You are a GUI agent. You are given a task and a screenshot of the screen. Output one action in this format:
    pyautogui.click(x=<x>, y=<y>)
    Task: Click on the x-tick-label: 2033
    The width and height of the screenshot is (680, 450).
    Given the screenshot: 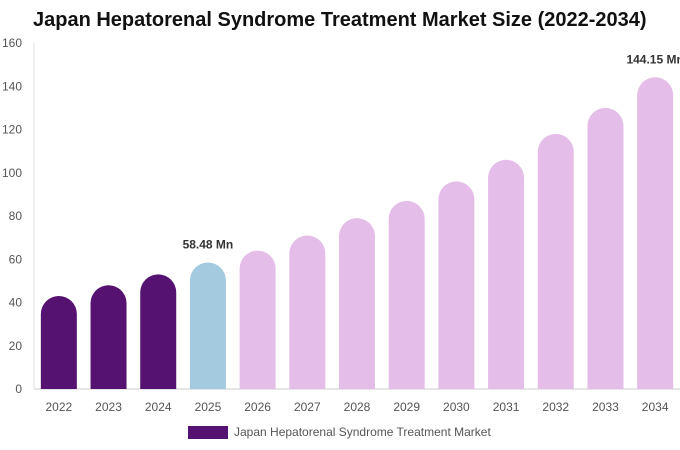 What is the action you would take?
    pyautogui.click(x=605, y=407)
    